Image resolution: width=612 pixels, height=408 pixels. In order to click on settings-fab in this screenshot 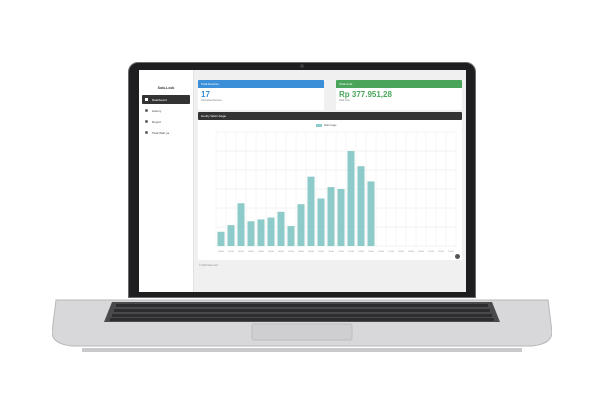, I will do `click(457, 256)`.